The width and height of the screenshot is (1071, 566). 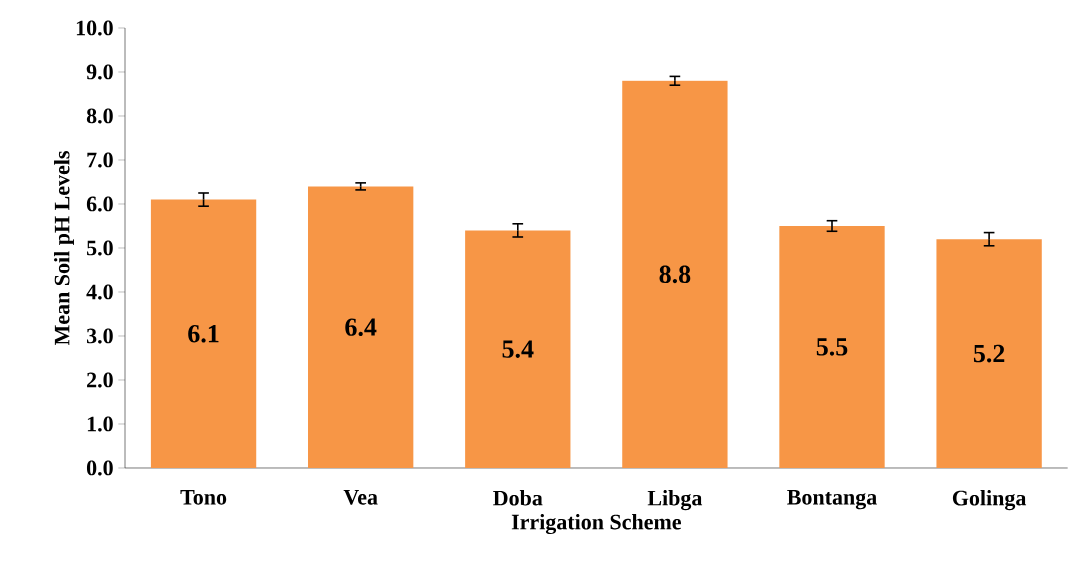 I want to click on y-tick-label: 2.0, so click(x=100, y=380).